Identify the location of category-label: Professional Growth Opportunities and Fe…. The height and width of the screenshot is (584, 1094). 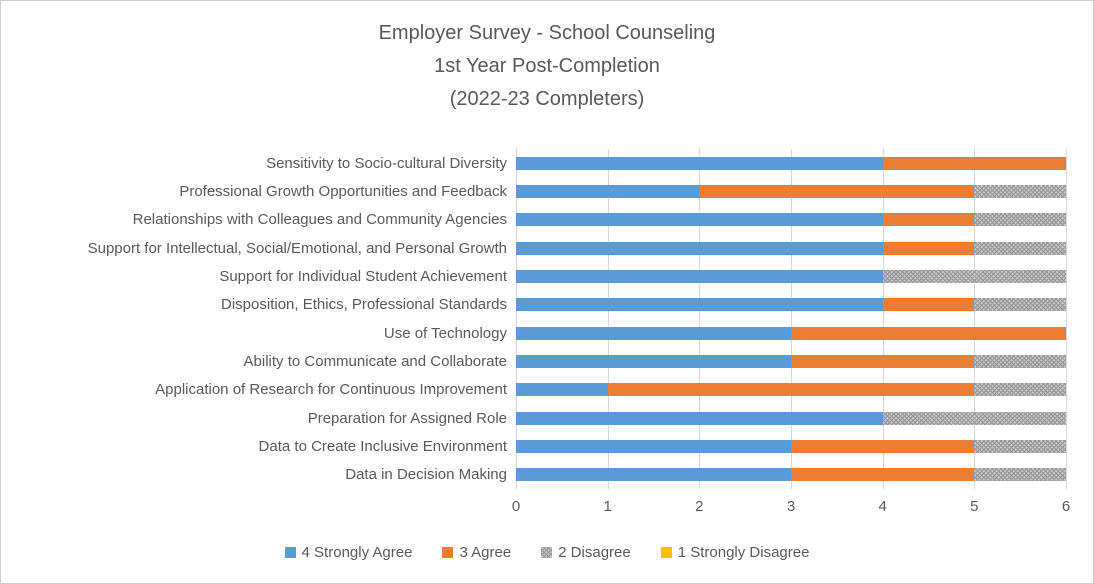
(343, 191).